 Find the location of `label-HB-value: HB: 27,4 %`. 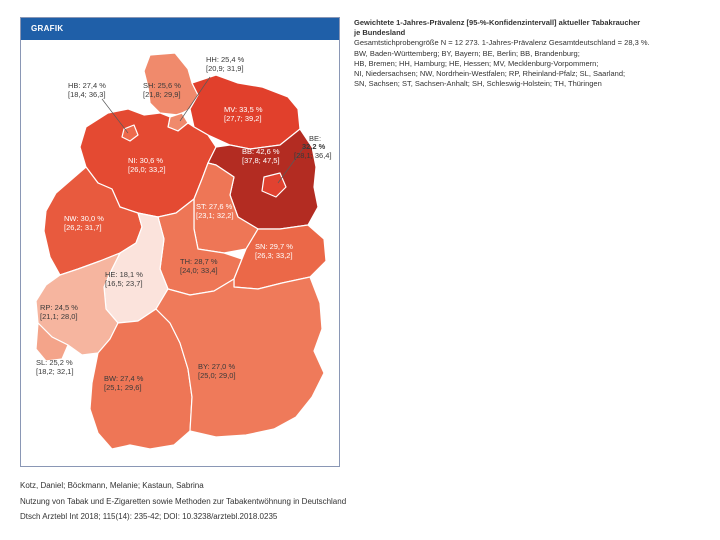

label-HB-value: HB: 27,4 % is located at coordinates (87, 85).